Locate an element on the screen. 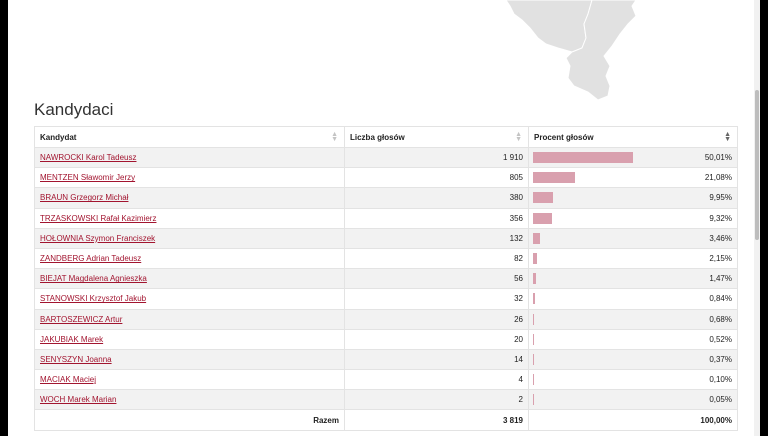  percent-cell: 2,15% is located at coordinates (633, 258).